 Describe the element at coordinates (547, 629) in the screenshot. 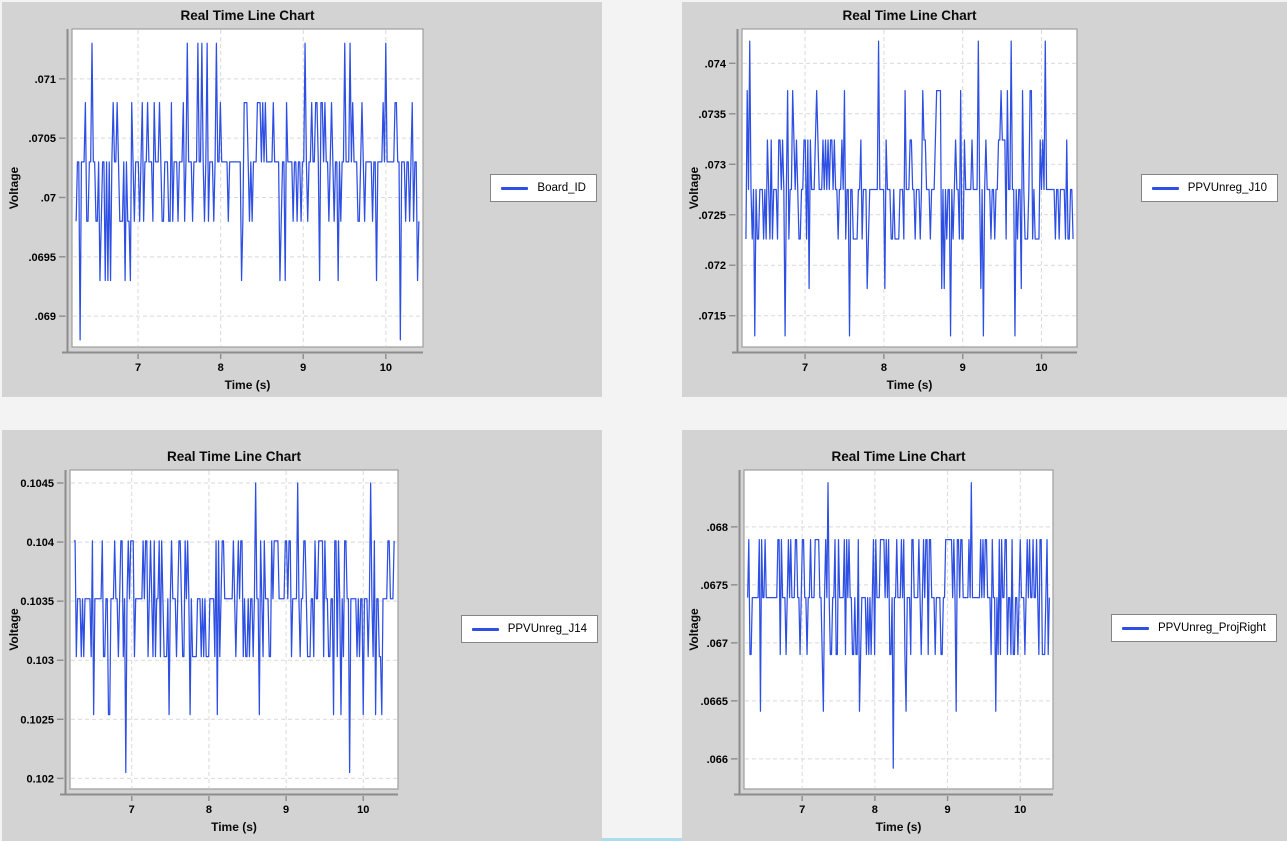

I see `legend-label: PPVUnreg_J14` at that location.